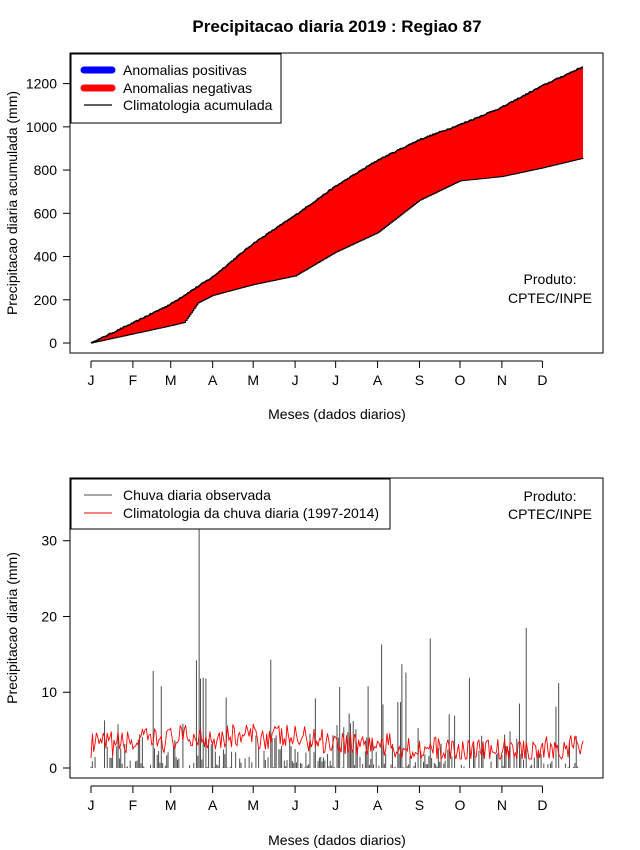 This screenshot has height=850, width=640. Describe the element at coordinates (49, 541) in the screenshot. I see `y-tick-label: 30` at that location.